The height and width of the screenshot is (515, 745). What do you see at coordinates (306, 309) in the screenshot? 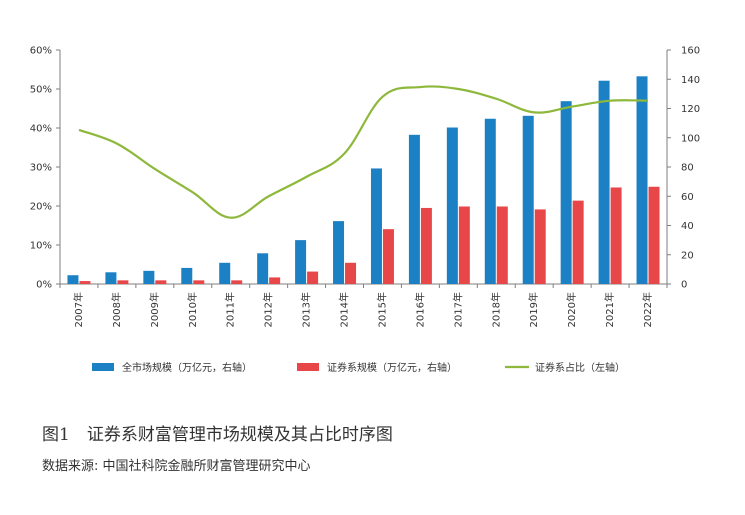
I see `x-tick-label: 2013年` at bounding box center [306, 309].